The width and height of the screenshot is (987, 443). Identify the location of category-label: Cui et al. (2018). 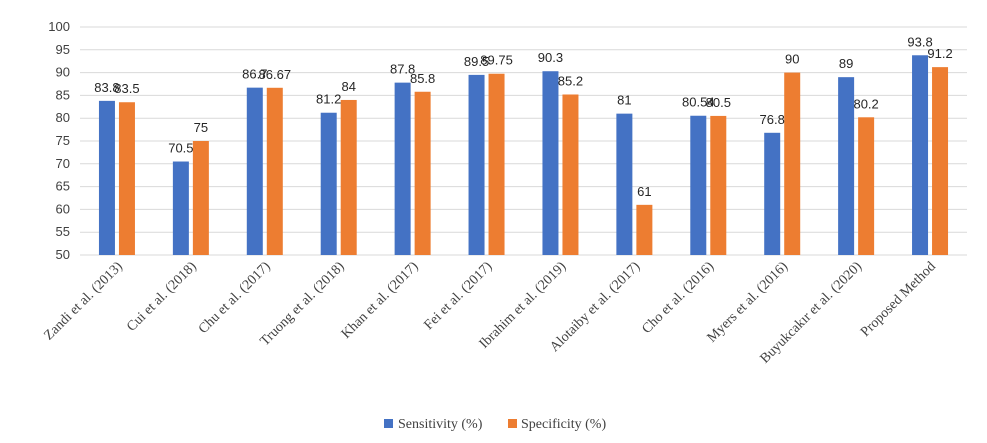
(162, 297).